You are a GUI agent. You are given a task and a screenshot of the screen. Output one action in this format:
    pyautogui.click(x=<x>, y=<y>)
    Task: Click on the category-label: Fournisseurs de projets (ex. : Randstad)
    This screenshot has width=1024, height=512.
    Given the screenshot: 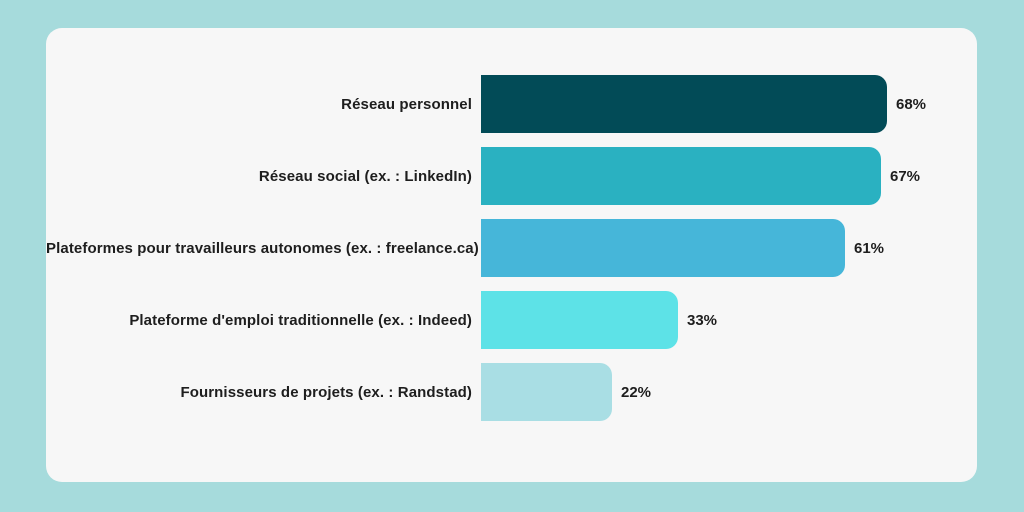 What is the action you would take?
    pyautogui.click(x=326, y=392)
    